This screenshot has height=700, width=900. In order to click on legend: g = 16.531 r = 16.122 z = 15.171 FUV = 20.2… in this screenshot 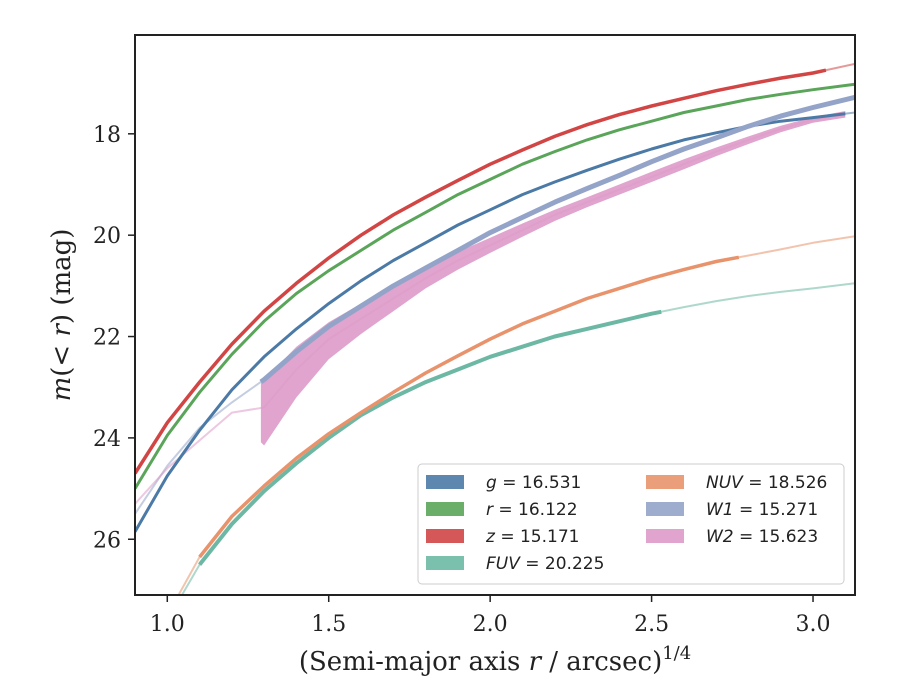, I will do `click(631, 524)`.